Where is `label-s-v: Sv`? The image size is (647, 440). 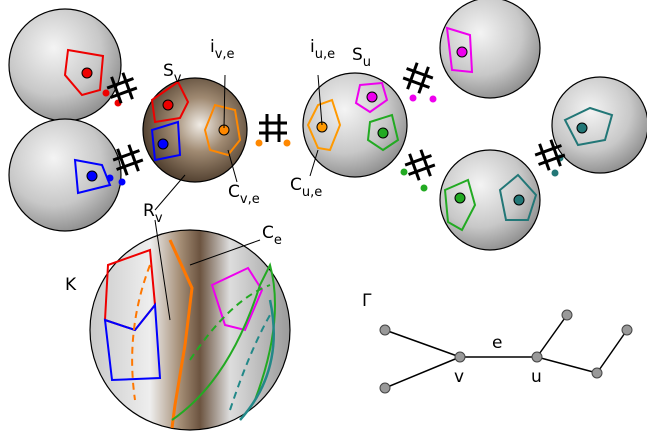 label-s-v: Sv is located at coordinates (172, 73).